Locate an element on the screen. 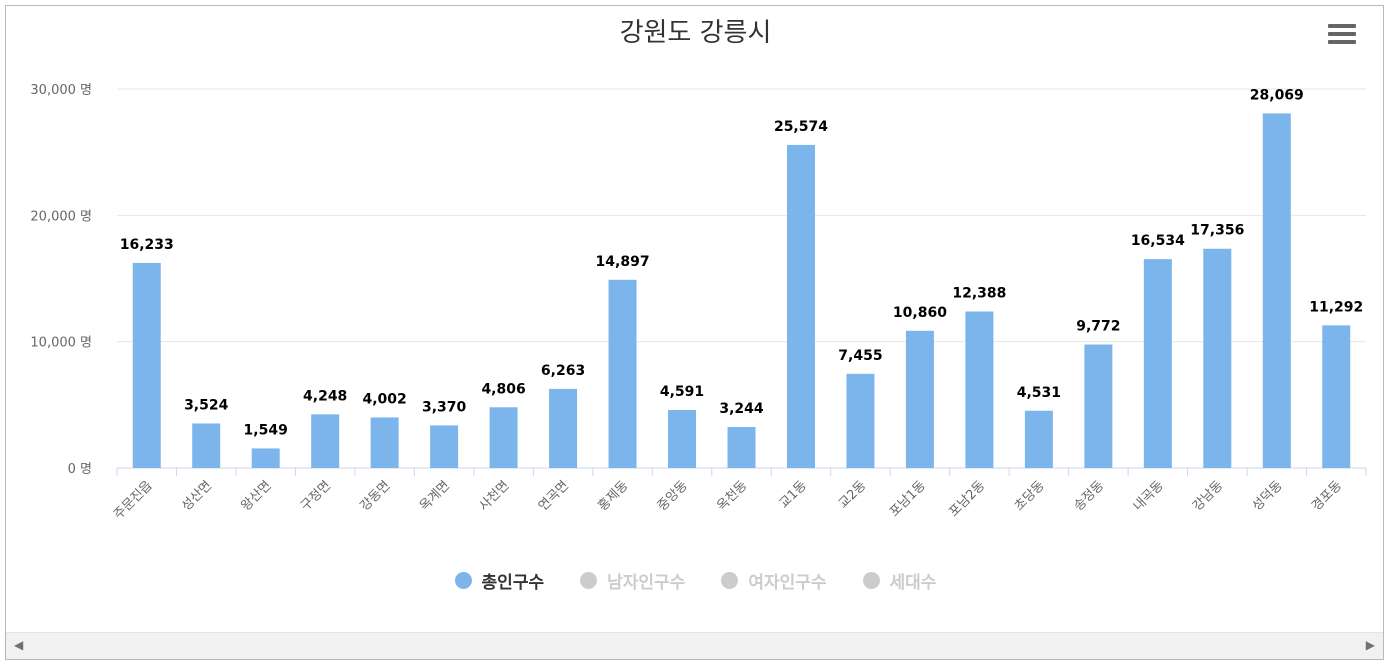  x-tick-label: 구정면 is located at coordinates (316, 496).